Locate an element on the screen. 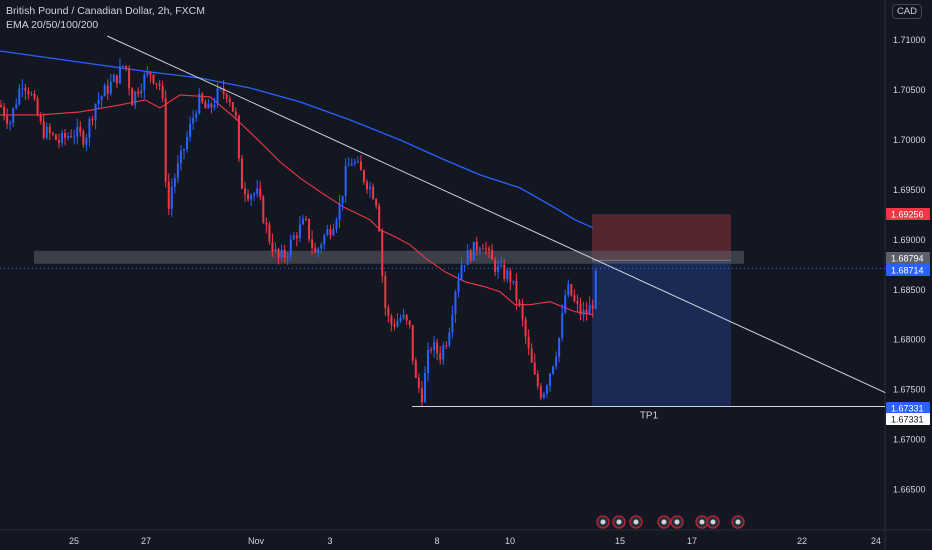 Image resolution: width=932 pixels, height=550 pixels. indicator-legend: EMA 20/50/100/200 is located at coordinates (52, 25).